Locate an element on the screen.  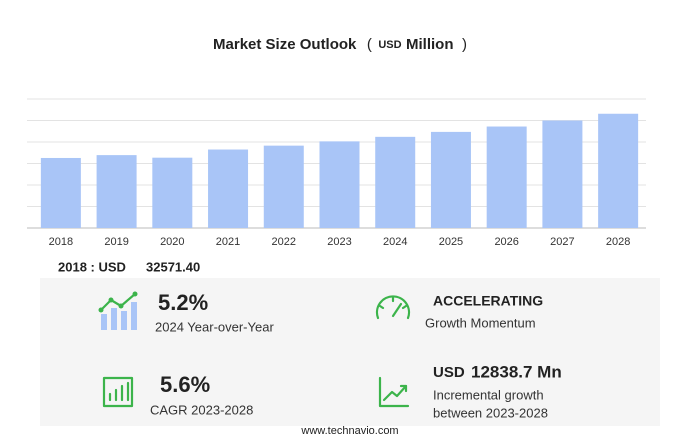
x-tick-label: 2025 is located at coordinates (451, 242).